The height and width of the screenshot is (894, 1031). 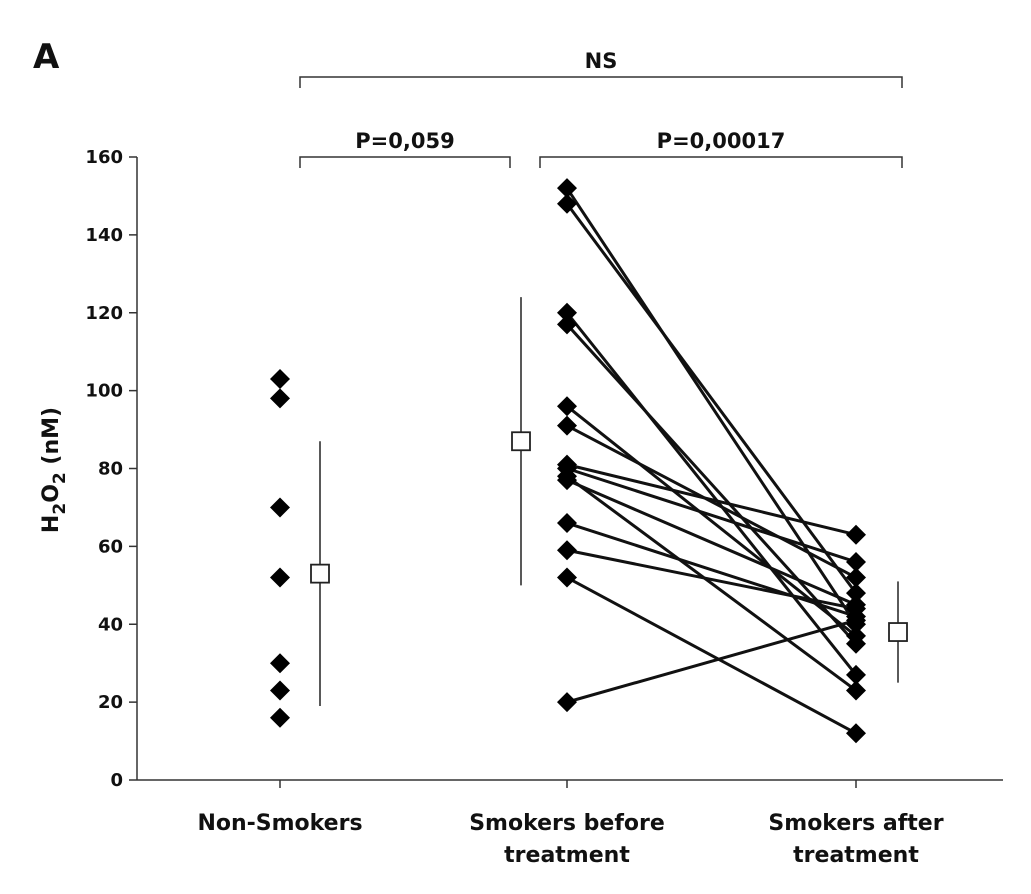 I want to click on annotation-p-right-bracket, so click(x=721, y=162).